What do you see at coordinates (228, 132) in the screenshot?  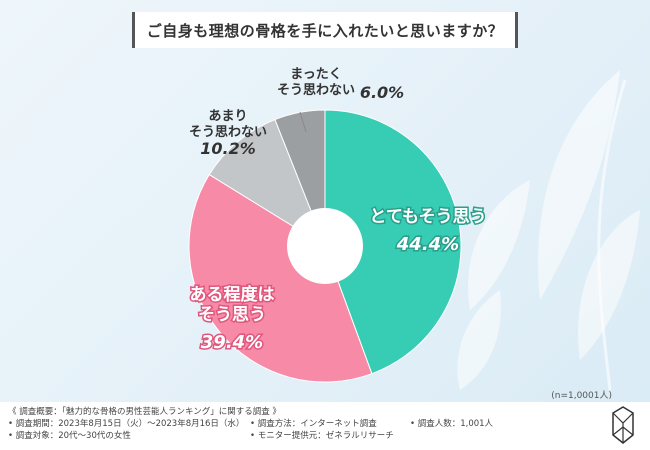 I see `slice-label-2-line-1: そう思わない` at bounding box center [228, 132].